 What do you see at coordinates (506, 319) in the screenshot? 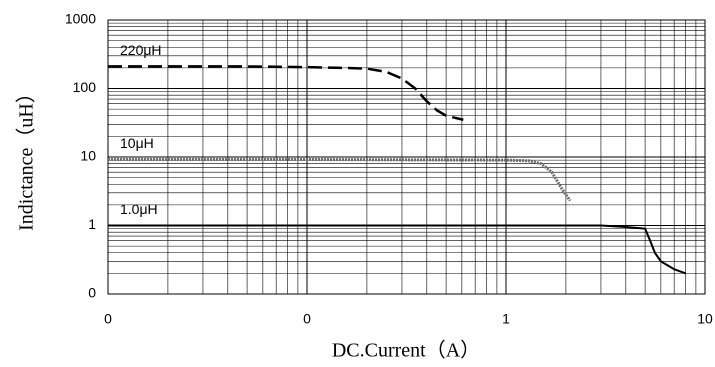
I see `x-tick-label: 1` at bounding box center [506, 319].